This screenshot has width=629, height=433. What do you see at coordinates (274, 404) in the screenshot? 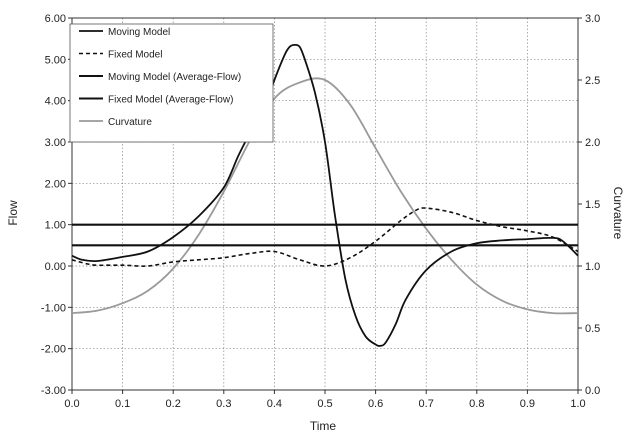
I see `x-tick-label: 0.4` at bounding box center [274, 404].